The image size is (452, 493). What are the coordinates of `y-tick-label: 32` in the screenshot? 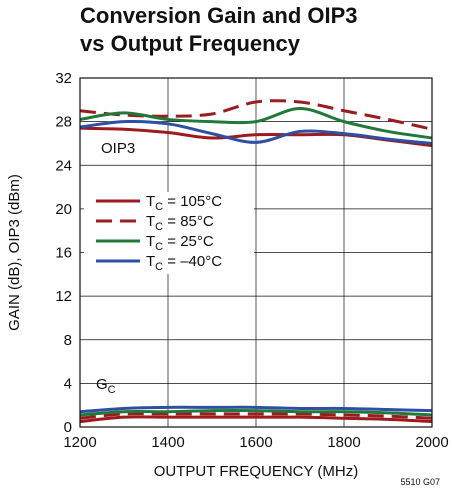 It's located at (63, 78).